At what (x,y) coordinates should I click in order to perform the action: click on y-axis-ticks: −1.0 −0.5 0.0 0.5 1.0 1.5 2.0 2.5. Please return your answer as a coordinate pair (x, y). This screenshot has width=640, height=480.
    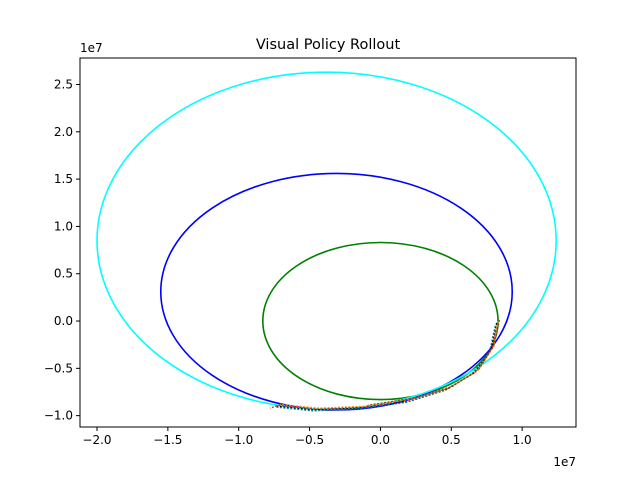
    Looking at the image, I should click on (62, 250).